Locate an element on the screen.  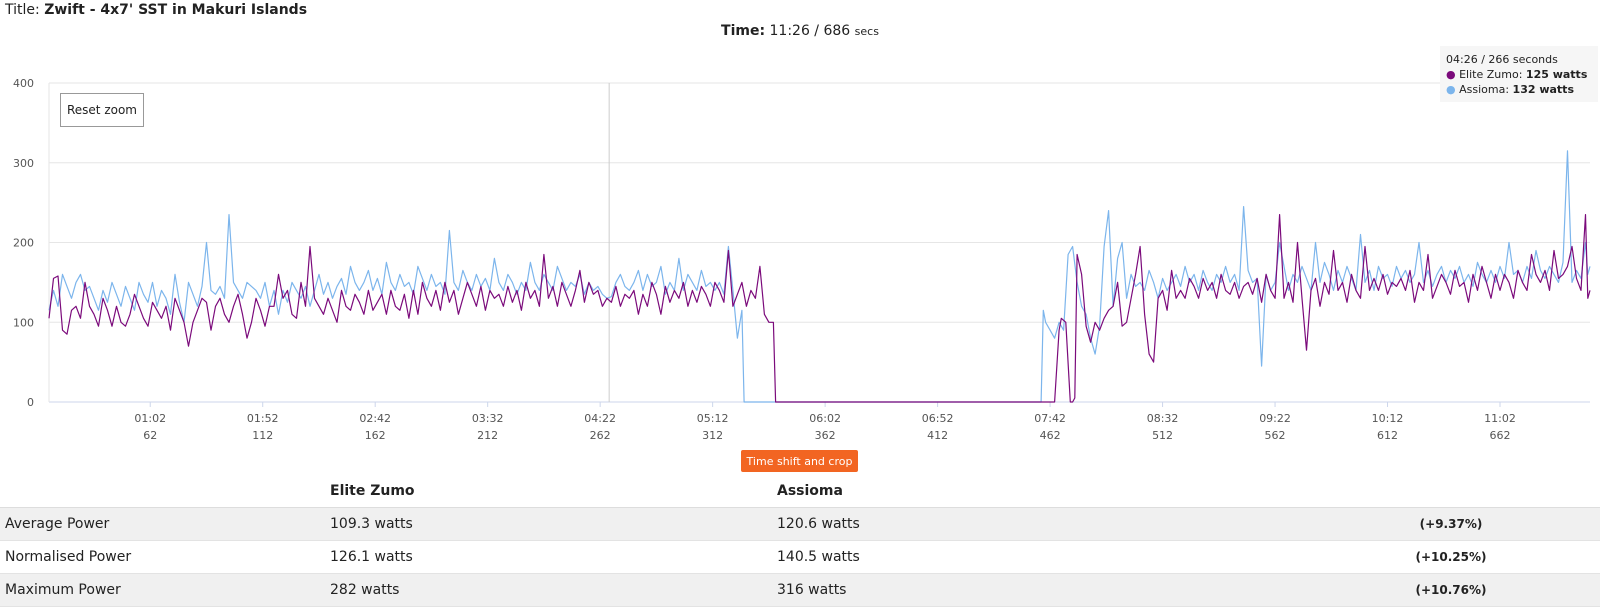
x-tick-label: 06:52 is located at coordinates (938, 418).